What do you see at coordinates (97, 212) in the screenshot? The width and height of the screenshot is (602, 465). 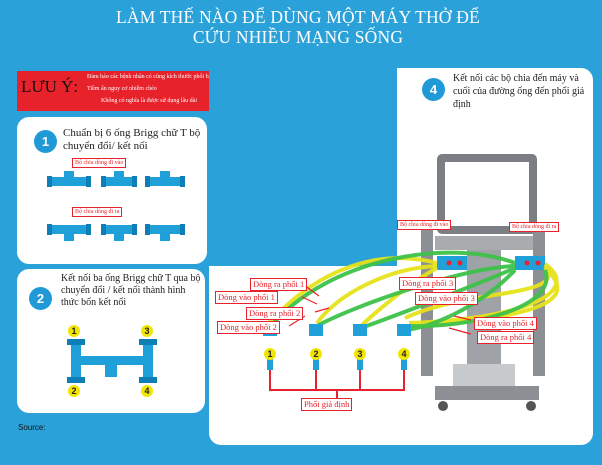 I see `step-1-label-outflow: Bộ chia dòng đi ra` at bounding box center [97, 212].